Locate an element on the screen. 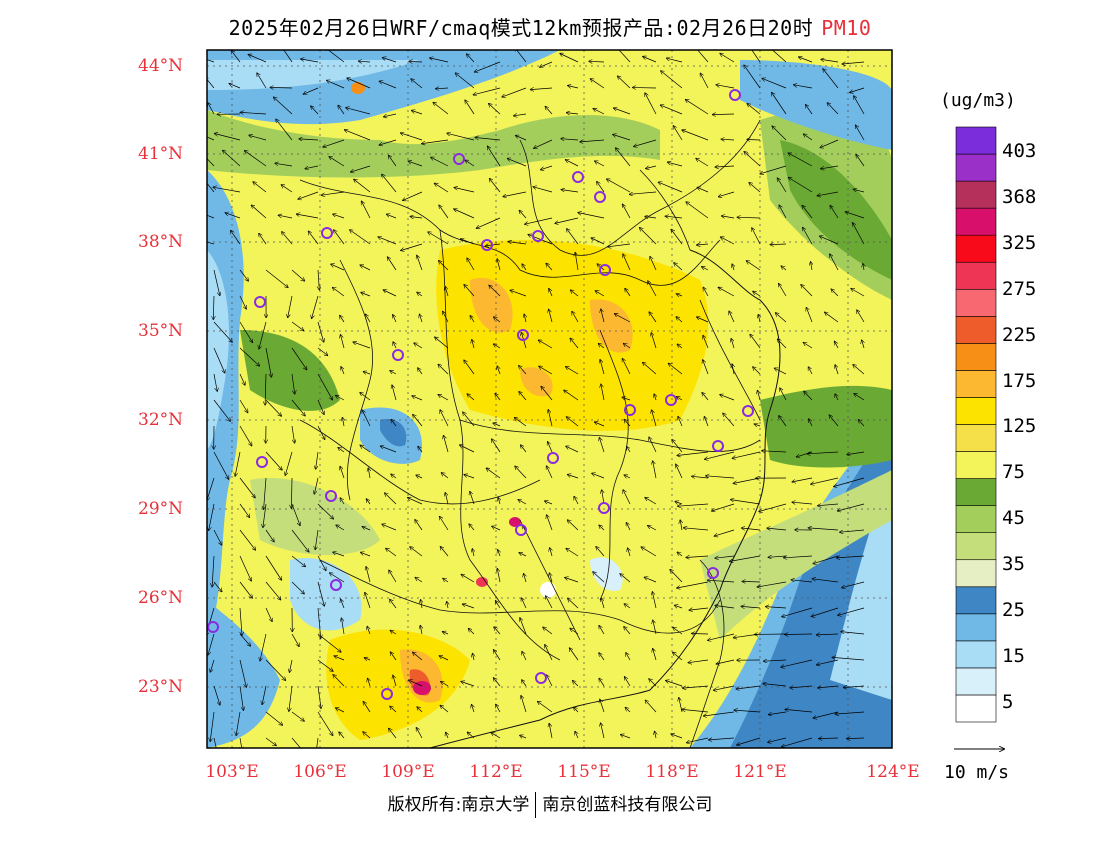 The image size is (1100, 850). lon-tick: 118°E is located at coordinates (672, 772).